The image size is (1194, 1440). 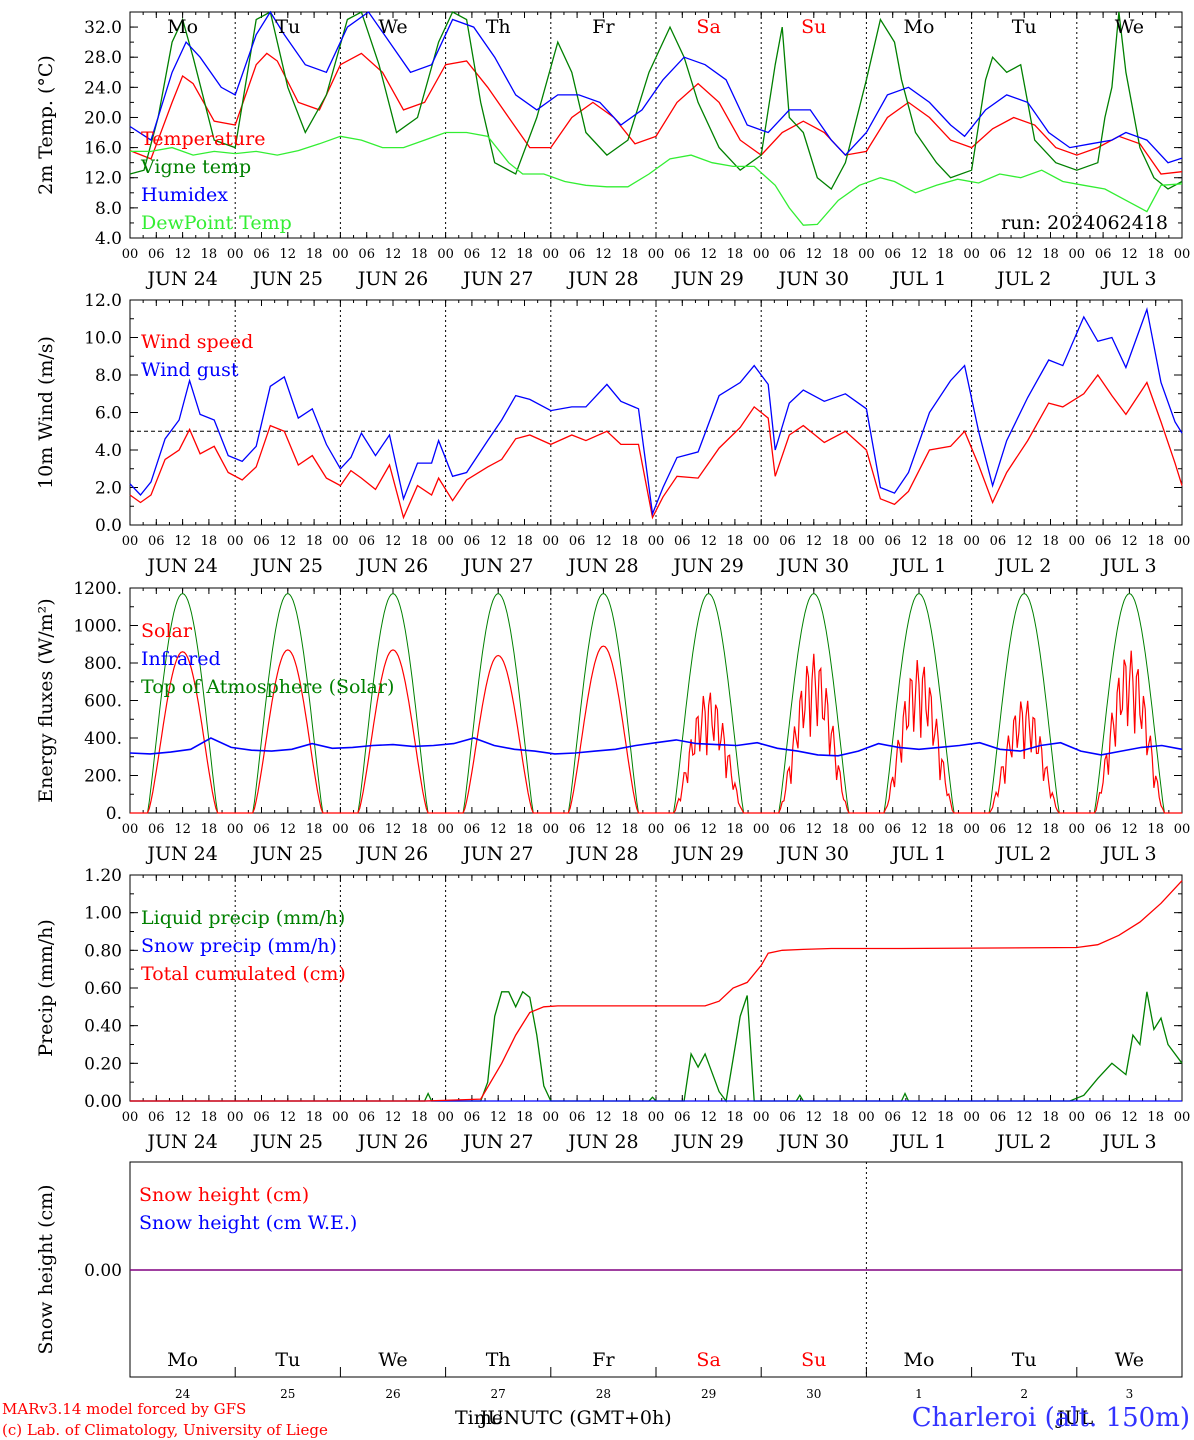 What do you see at coordinates (108, 526) in the screenshot?
I see `y-tick-label: 0.0` at bounding box center [108, 526].